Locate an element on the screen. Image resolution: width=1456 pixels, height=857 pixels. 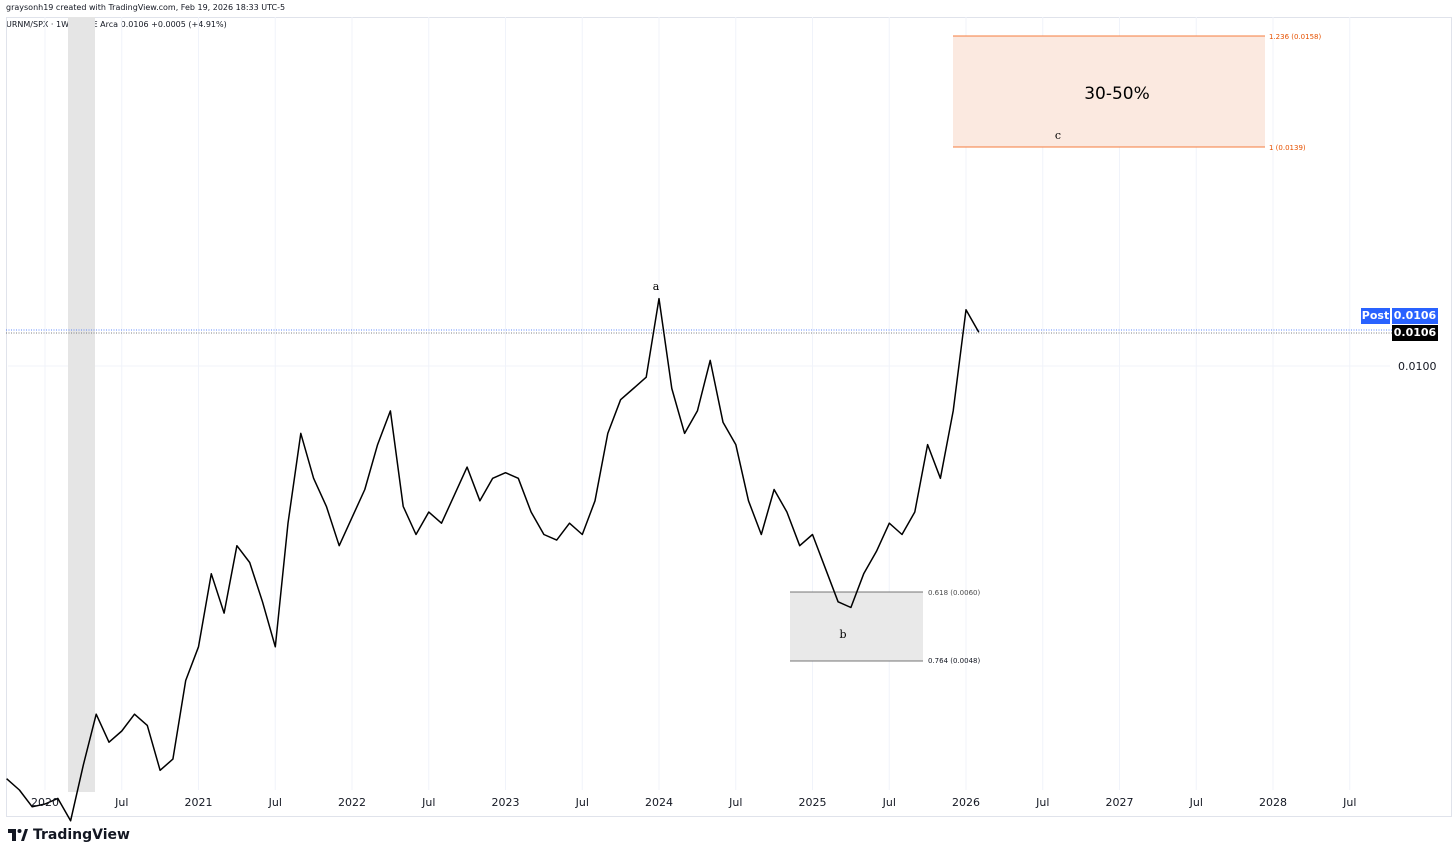
target-zone-c is located at coordinates (1109, 91).